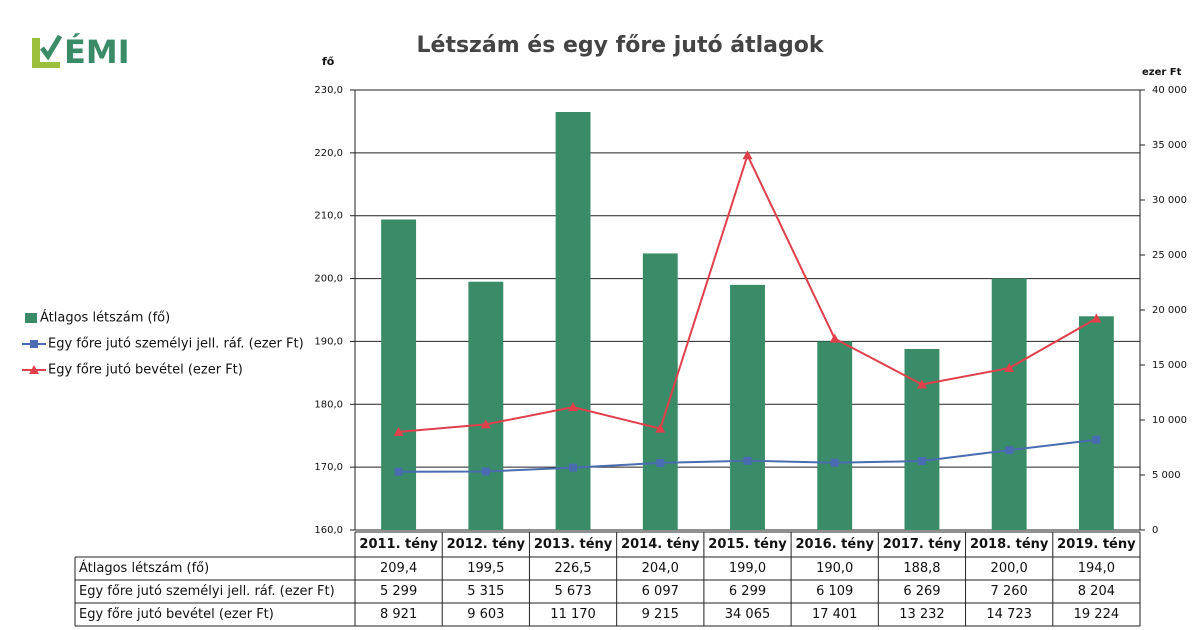  Describe the element at coordinates (834, 591) in the screenshot. I see `table-value: 6 109` at that location.